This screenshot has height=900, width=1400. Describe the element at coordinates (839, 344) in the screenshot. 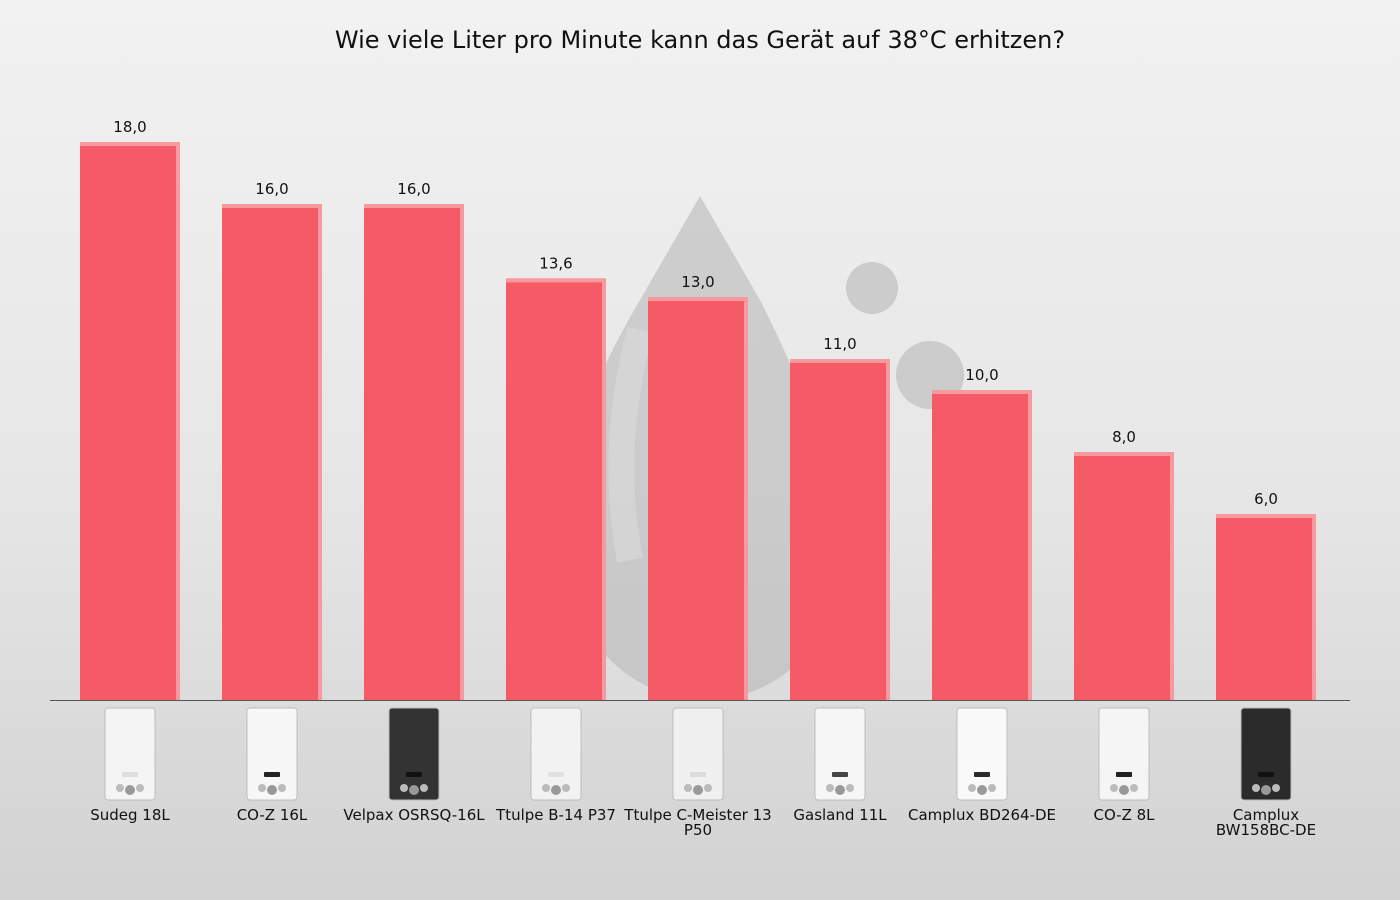

I see `bar-value-label: 11,0` at that location.